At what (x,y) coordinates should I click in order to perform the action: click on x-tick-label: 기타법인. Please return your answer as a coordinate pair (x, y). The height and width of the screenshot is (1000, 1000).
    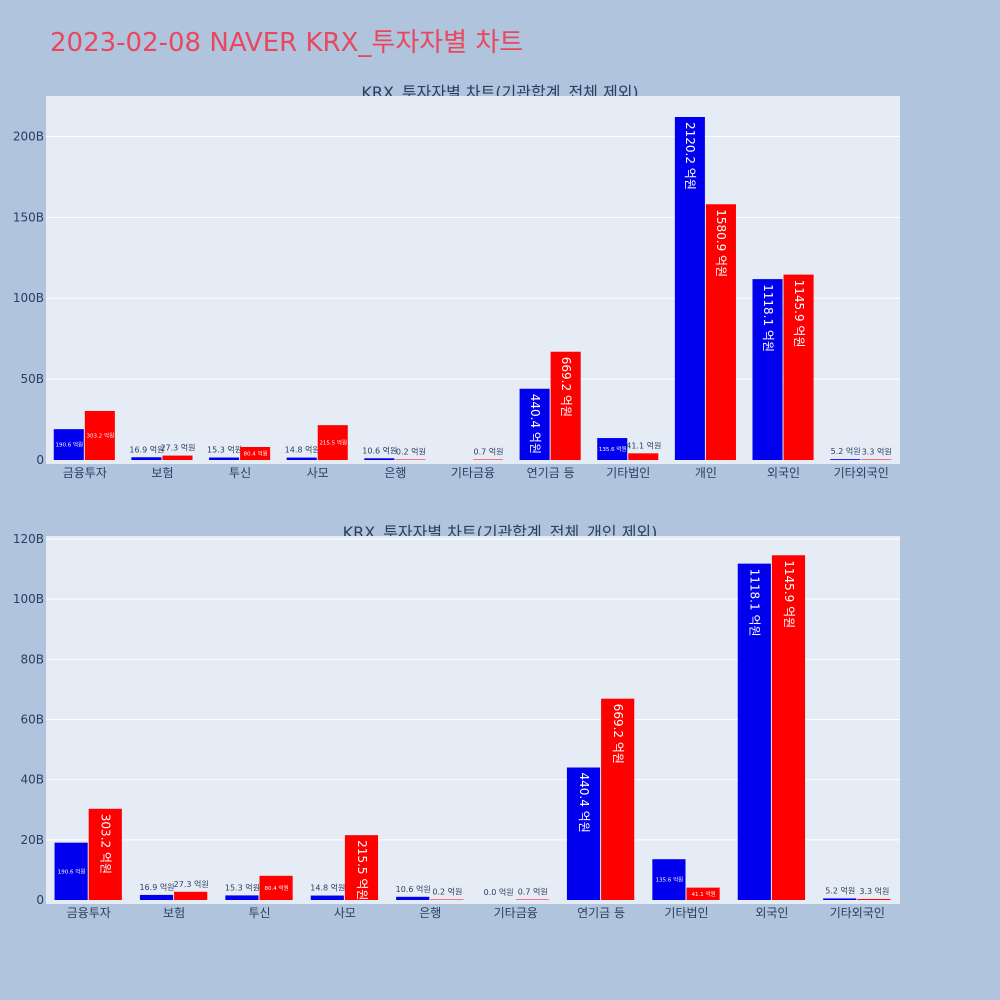
    Looking at the image, I should click on (686, 913).